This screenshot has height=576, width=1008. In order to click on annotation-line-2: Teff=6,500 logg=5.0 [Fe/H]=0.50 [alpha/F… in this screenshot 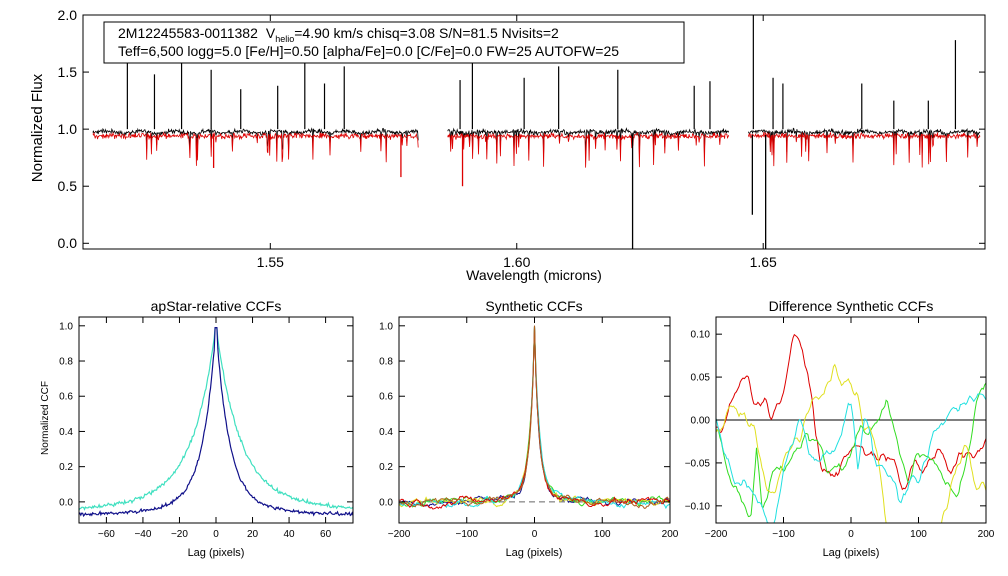, I will do `click(368, 51)`.